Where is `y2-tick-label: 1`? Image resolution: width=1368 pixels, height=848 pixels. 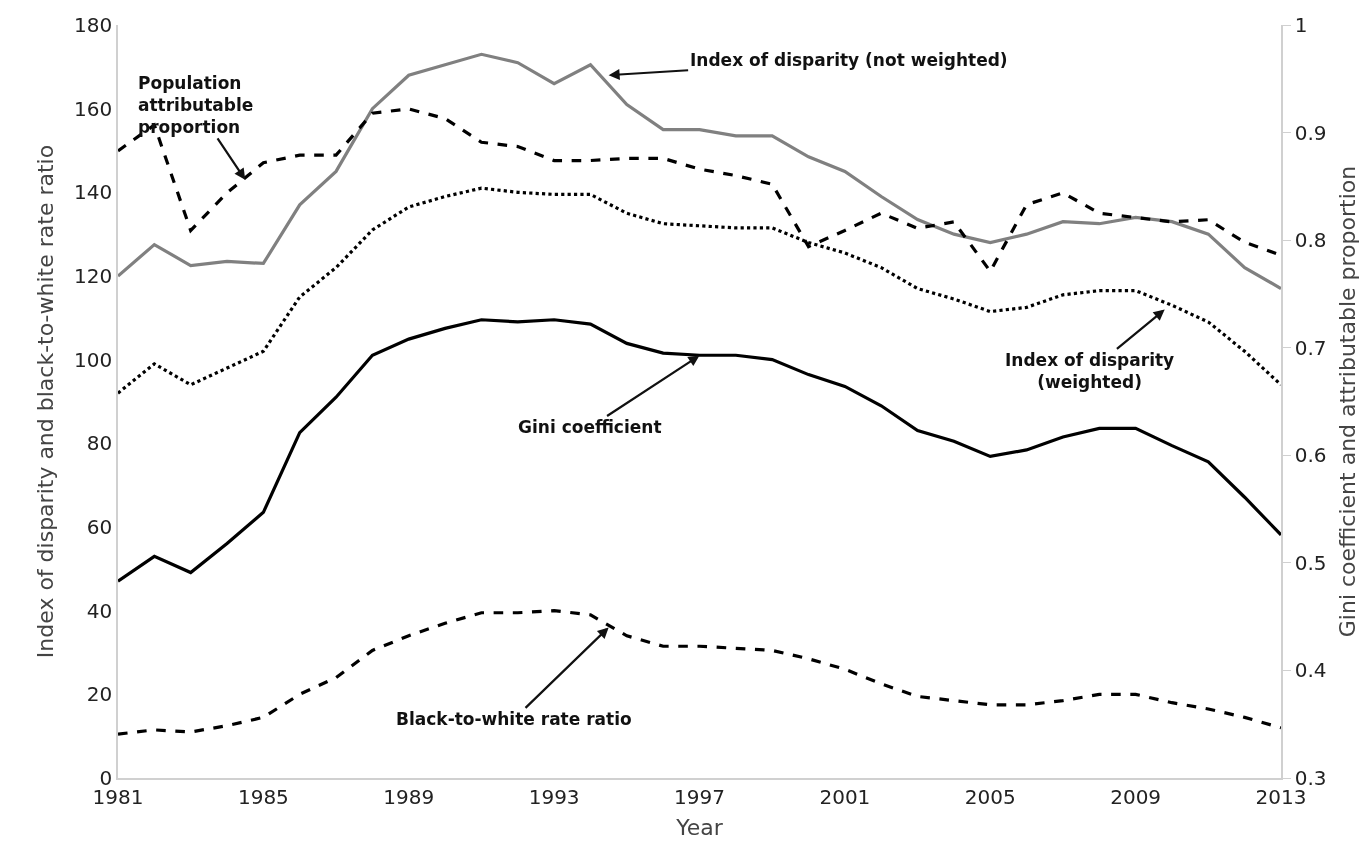 y2-tick-label: 1 is located at coordinates (1301, 25).